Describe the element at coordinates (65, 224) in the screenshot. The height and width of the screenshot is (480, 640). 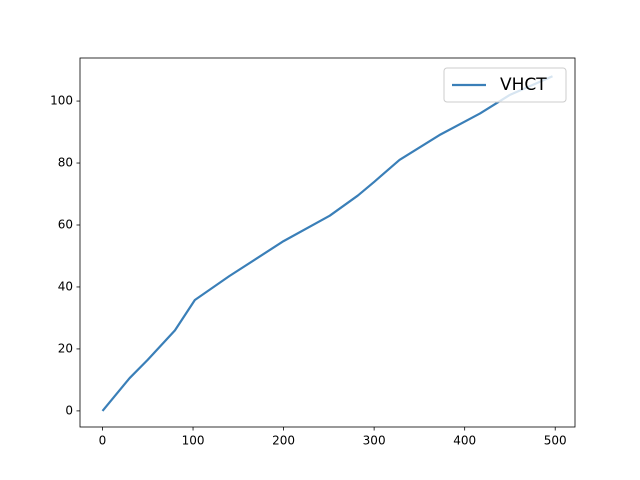
I see `y-tick-label: 60` at that location.